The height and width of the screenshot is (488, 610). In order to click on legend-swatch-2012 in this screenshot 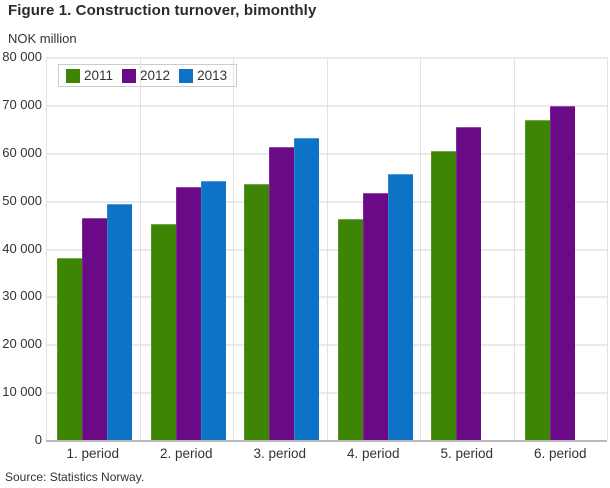, I will do `click(129, 75)`.